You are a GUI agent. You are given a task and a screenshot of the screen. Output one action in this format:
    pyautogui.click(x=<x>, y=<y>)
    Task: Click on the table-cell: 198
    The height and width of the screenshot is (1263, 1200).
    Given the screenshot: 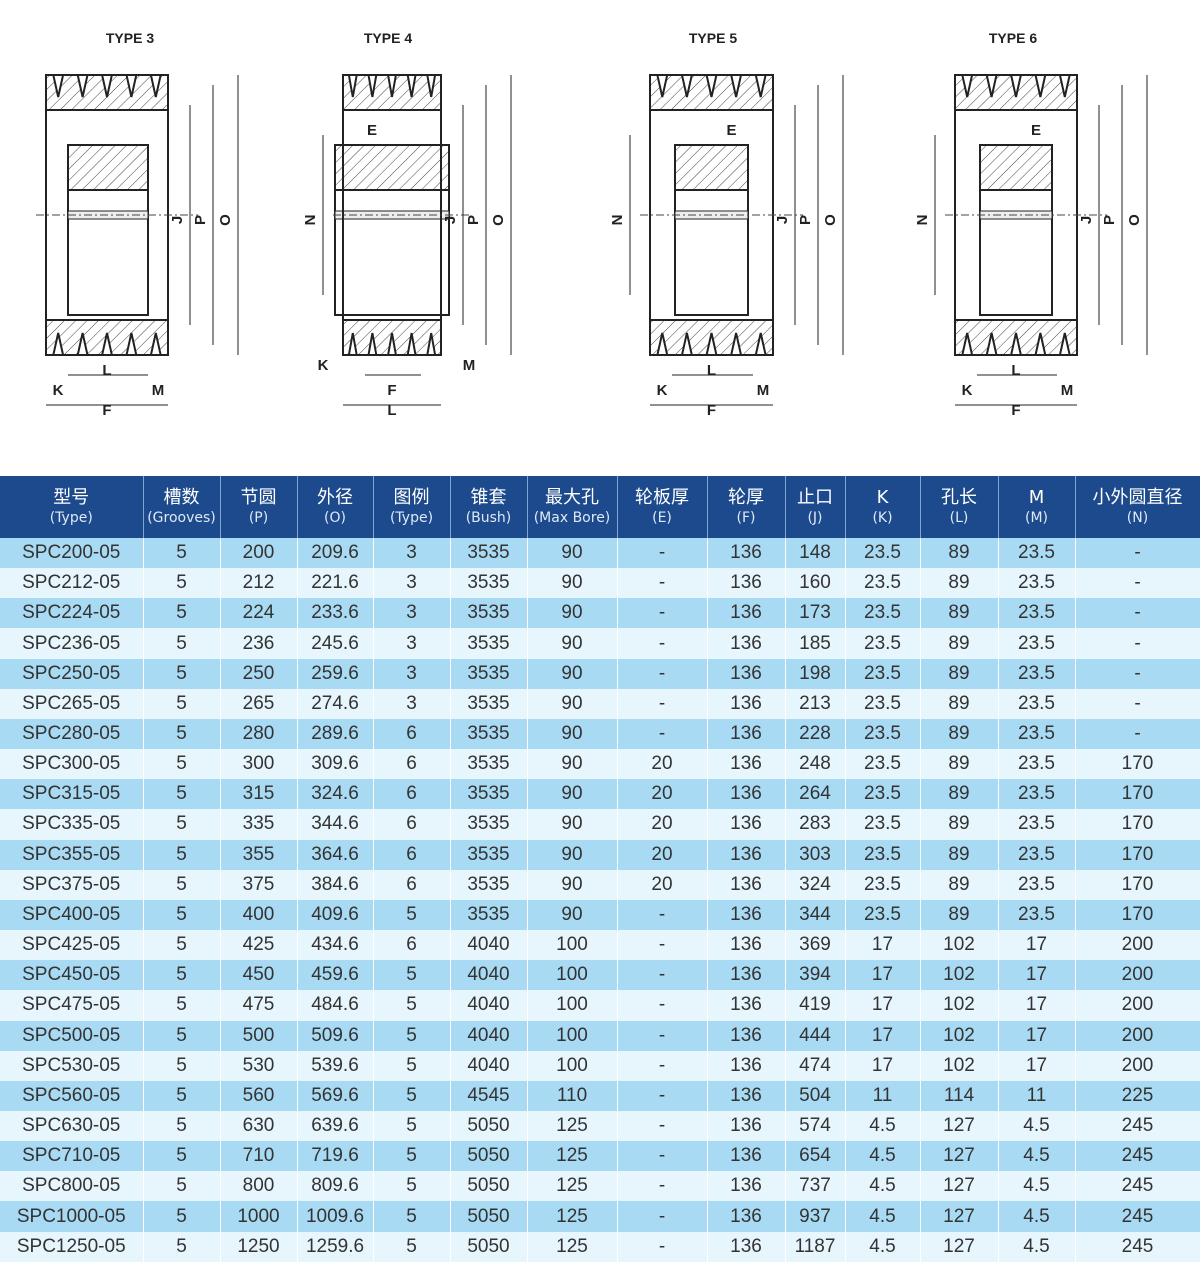 What is the action you would take?
    pyautogui.click(x=815, y=673)
    